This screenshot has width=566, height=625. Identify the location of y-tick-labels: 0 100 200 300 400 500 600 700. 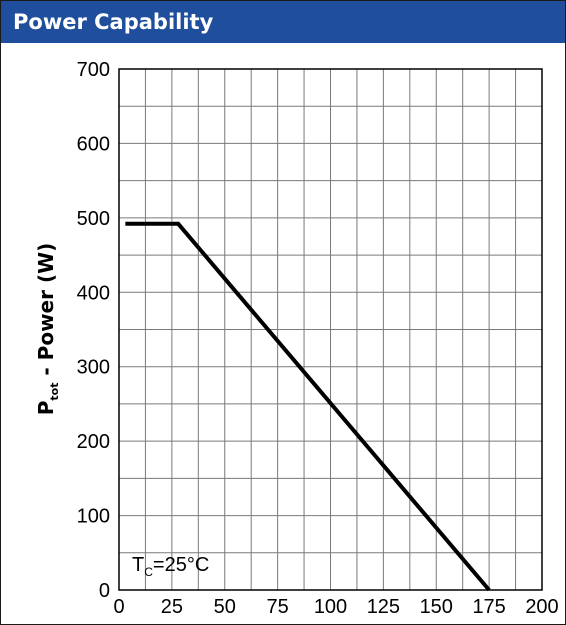
(93, 330).